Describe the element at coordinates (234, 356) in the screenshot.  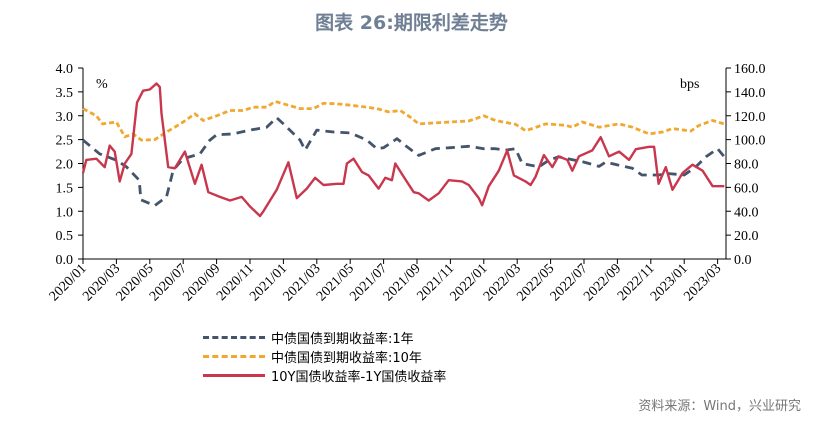
I see `legend-swatch-10y` at that location.